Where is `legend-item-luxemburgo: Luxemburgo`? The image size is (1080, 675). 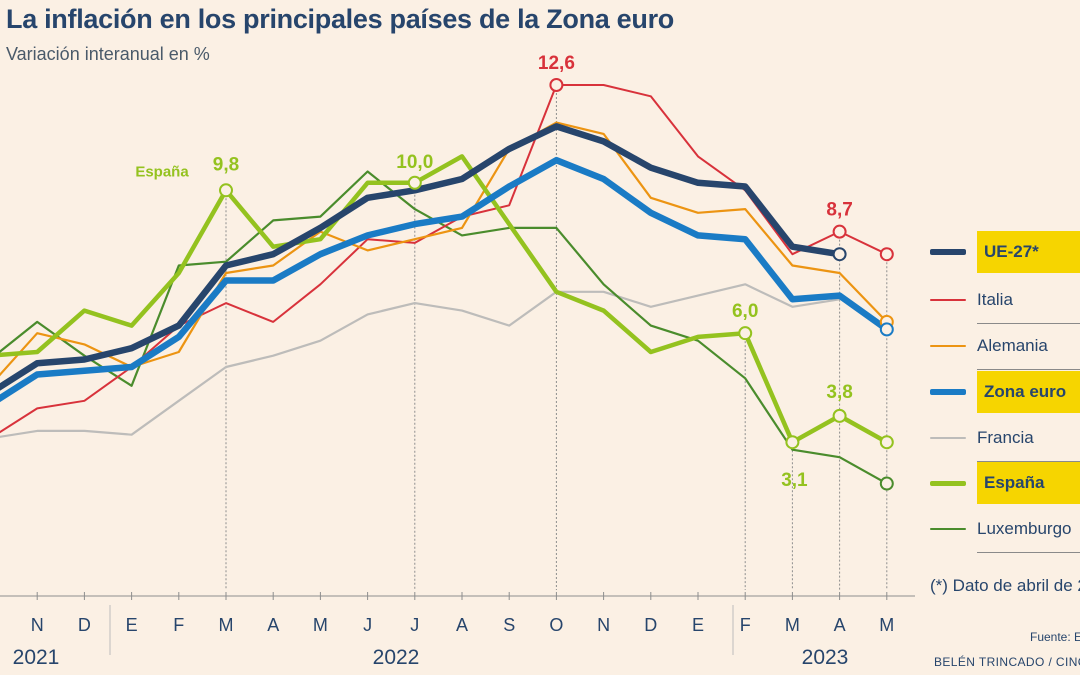 legend-item-luxemburgo: Luxemburgo is located at coordinates (1005, 530).